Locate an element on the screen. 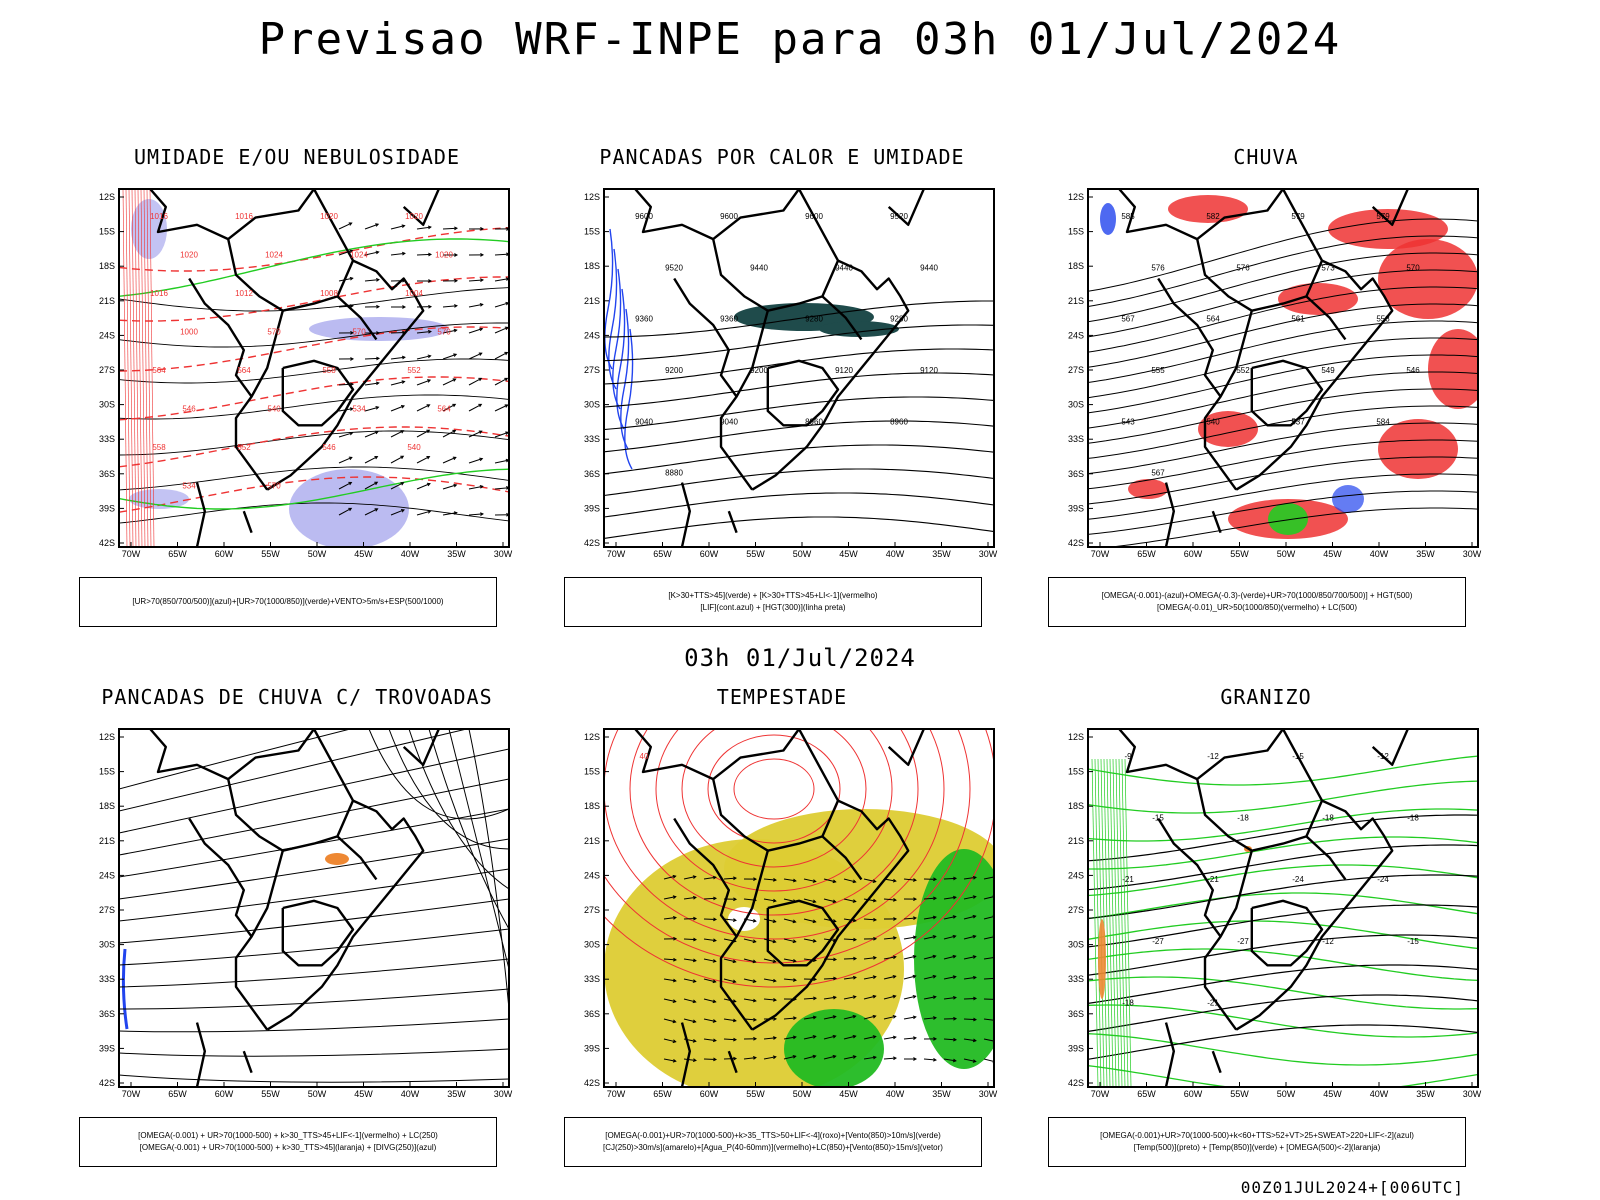  map-fields is located at coordinates (1283, 368).